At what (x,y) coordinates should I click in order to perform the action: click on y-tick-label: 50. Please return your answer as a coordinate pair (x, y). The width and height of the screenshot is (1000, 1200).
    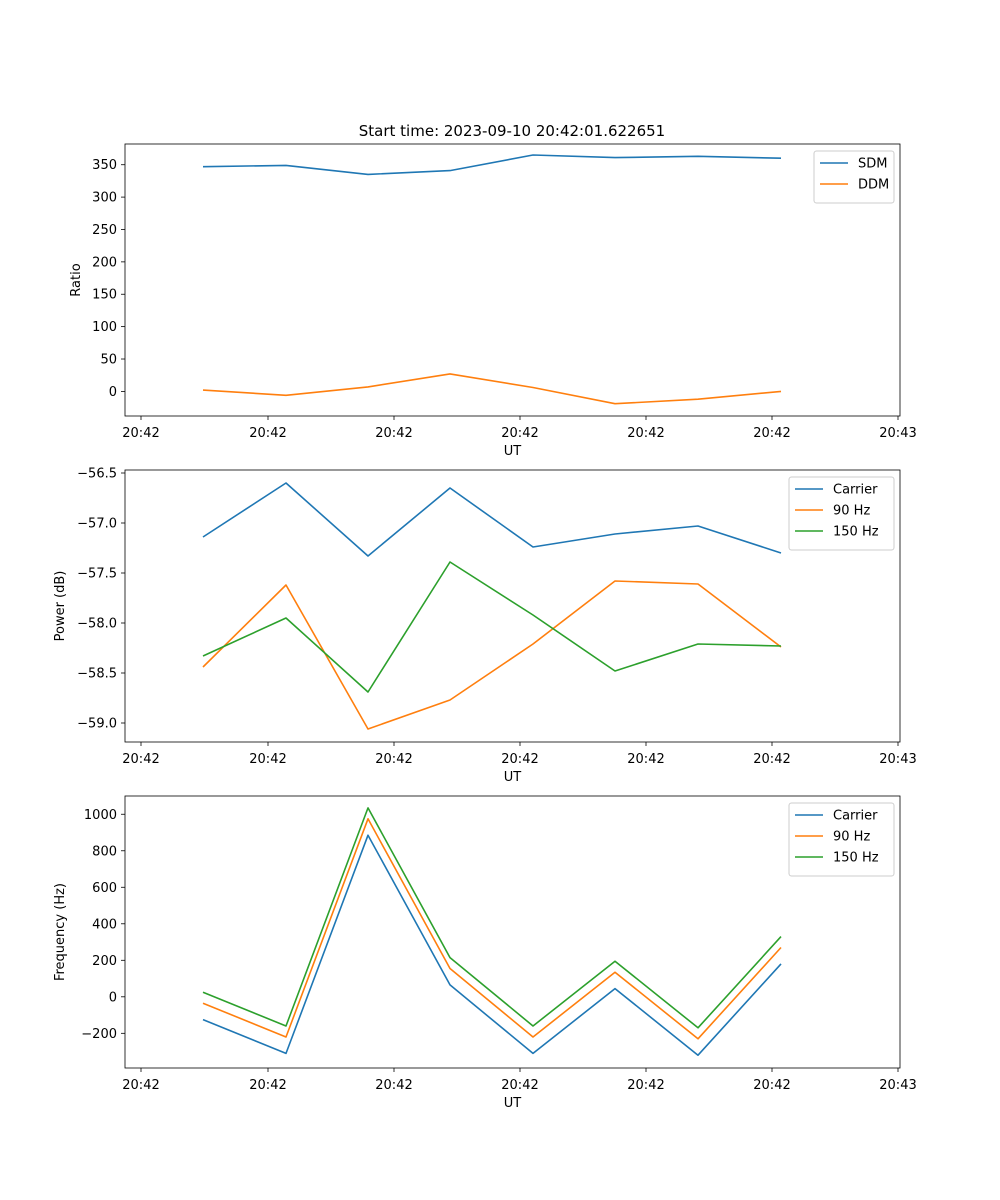
    Looking at the image, I should click on (108, 360).